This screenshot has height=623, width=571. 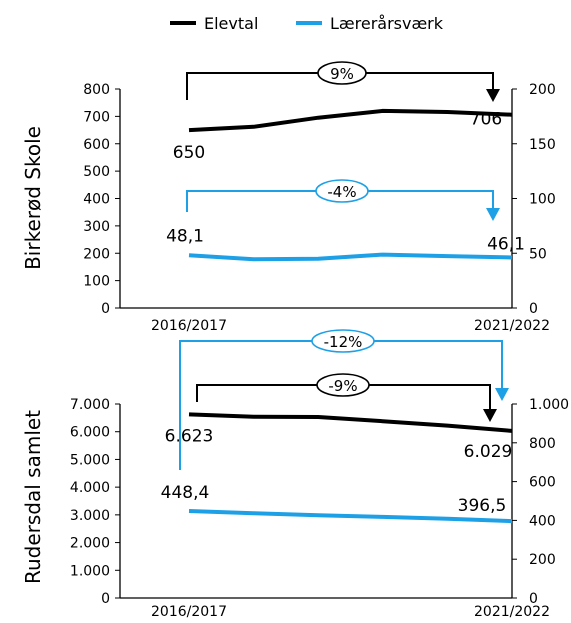 What do you see at coordinates (90, 433) in the screenshot?
I see `left-tick-label: 6.000` at bounding box center [90, 433].